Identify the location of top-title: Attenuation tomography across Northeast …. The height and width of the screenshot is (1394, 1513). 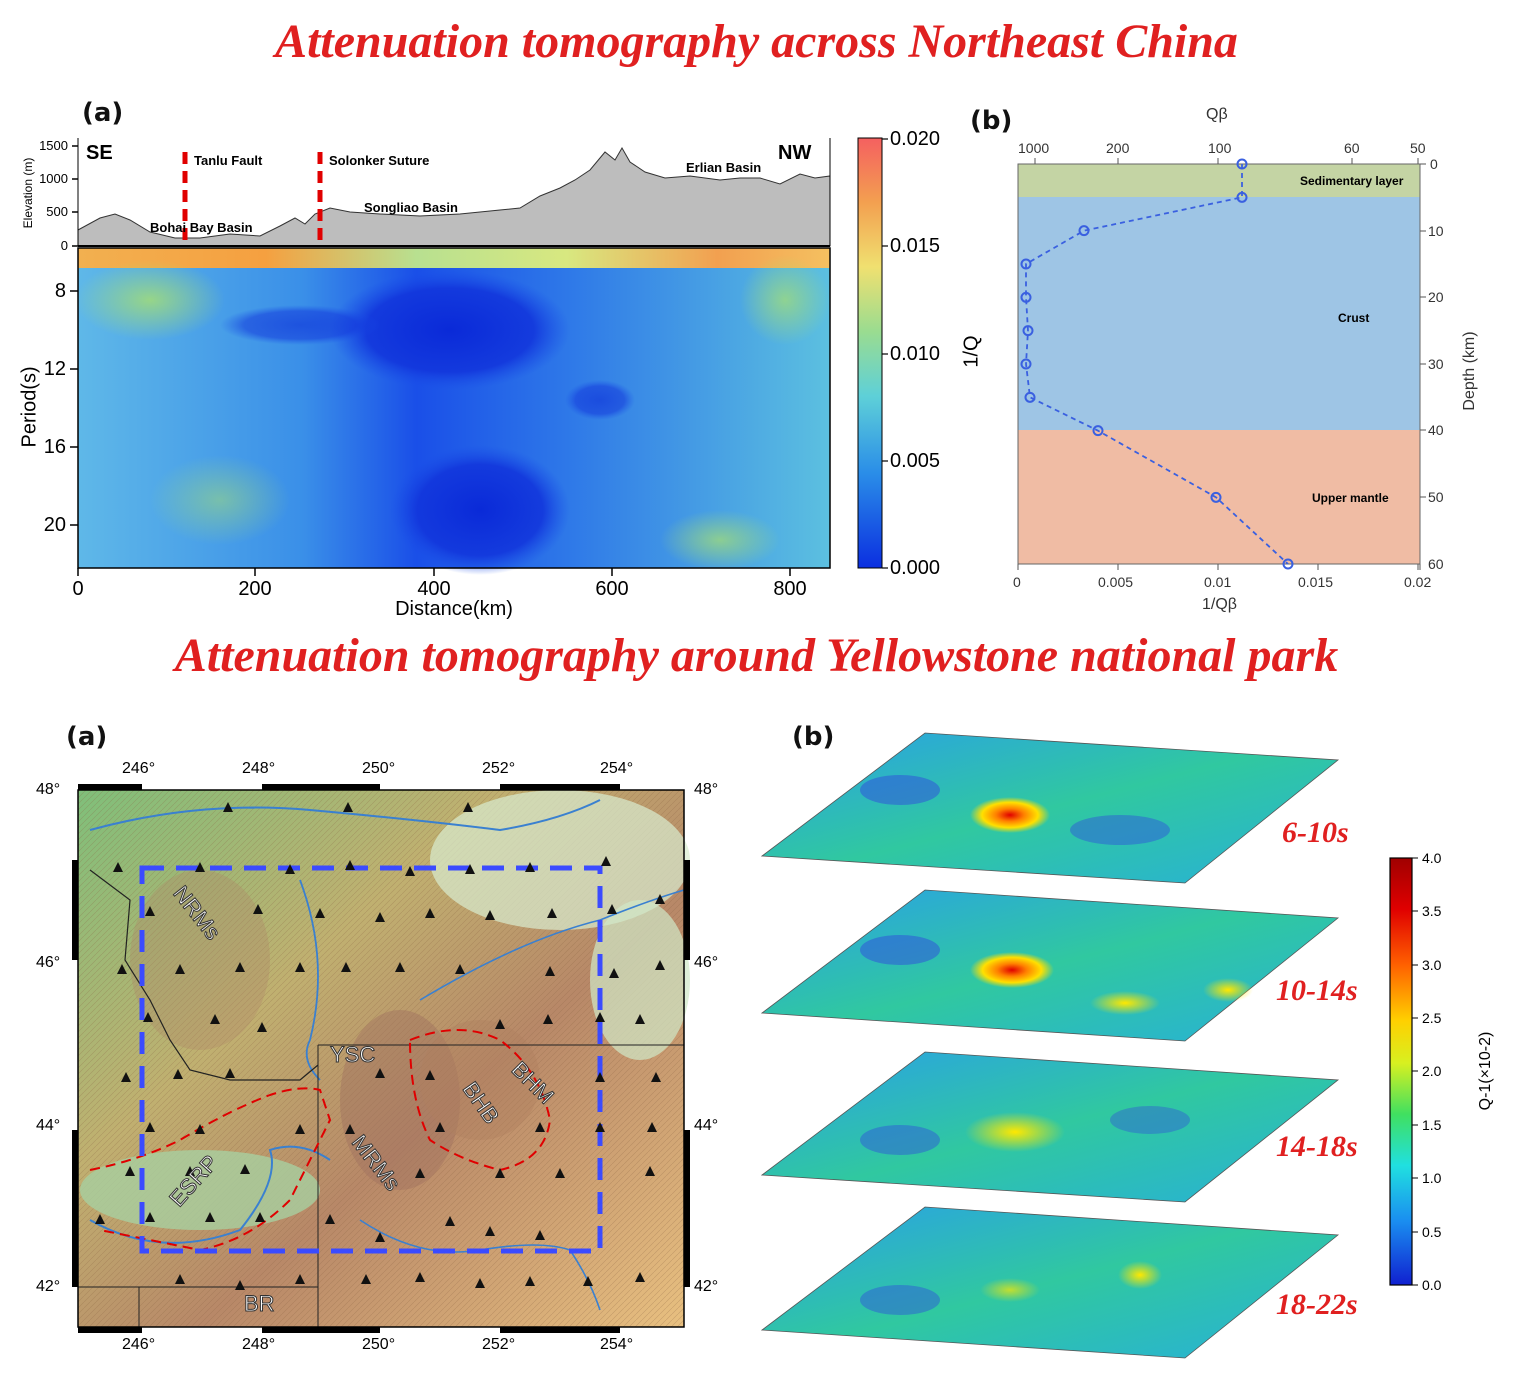
(756, 41).